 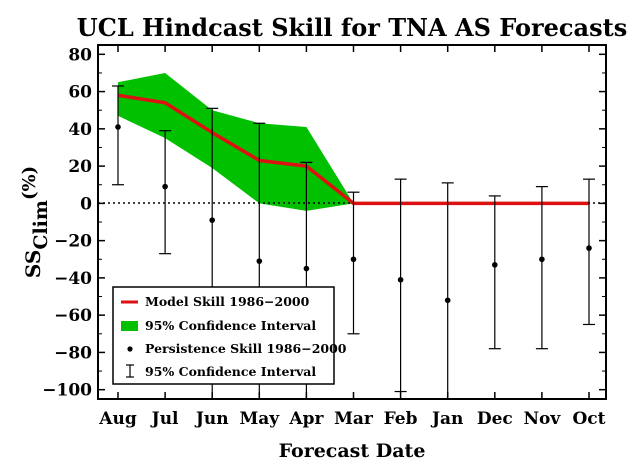 I want to click on x-tick-label-jun: Jun, so click(x=211, y=419).